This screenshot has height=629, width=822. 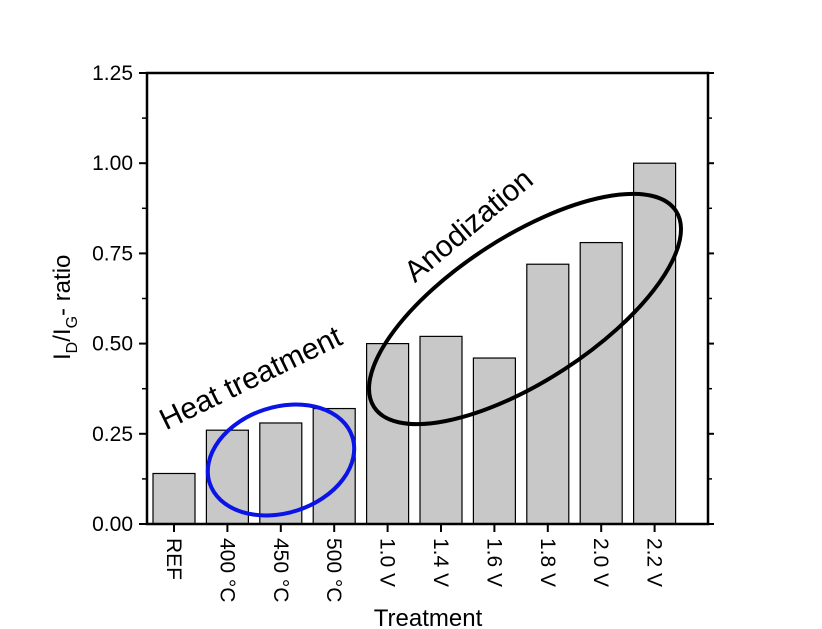 What do you see at coordinates (112, 524) in the screenshot?
I see `y-tick-label: 0.00` at bounding box center [112, 524].